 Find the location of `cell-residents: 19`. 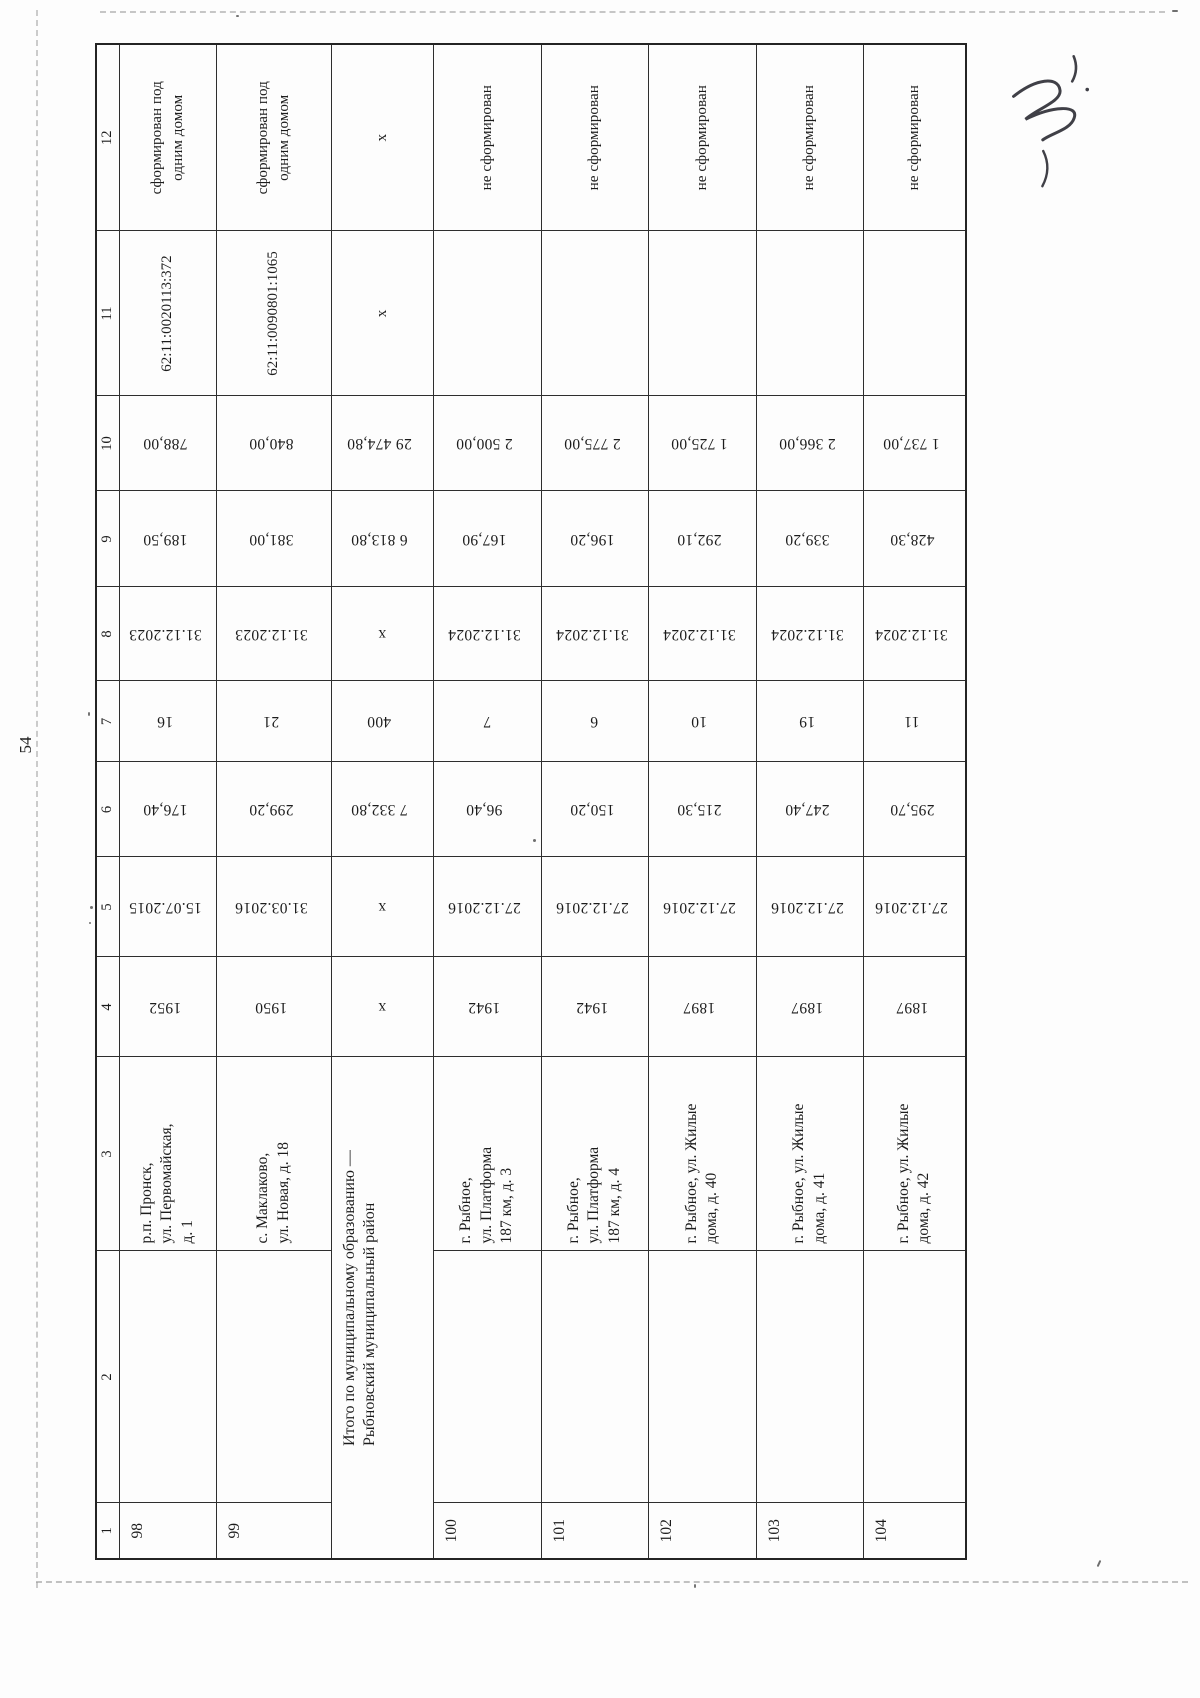

cell-residents: 19 is located at coordinates (809, 721).